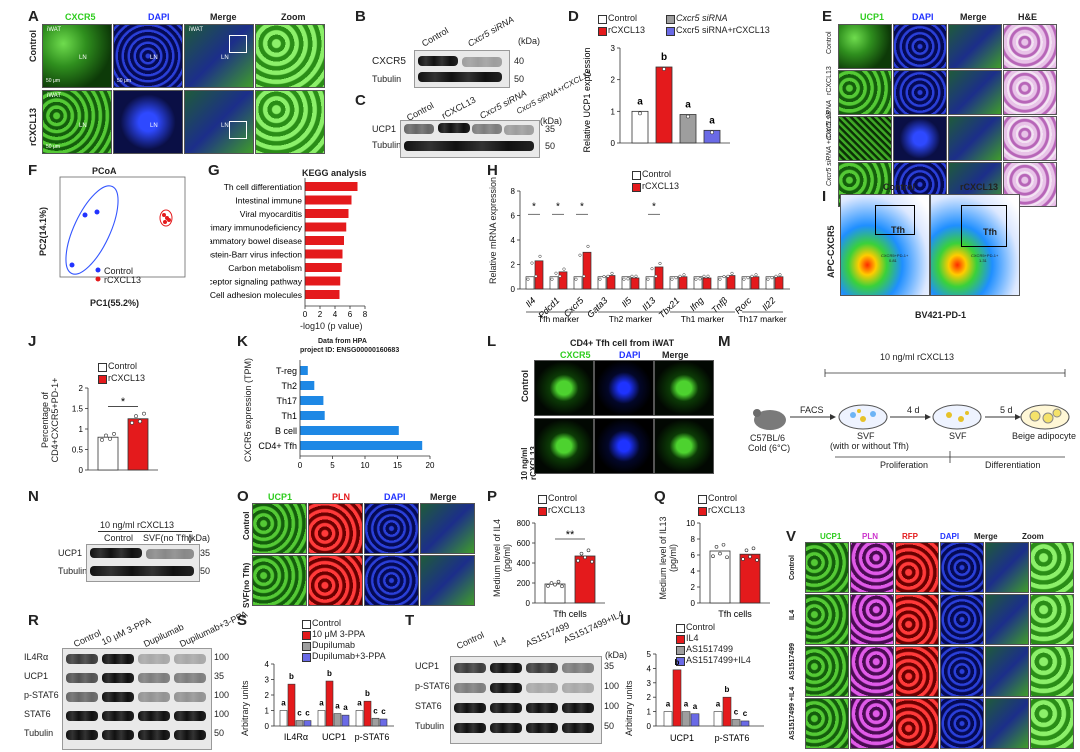 The image size is (1080, 752). I want to click on panel-label-l: L, so click(492, 341).